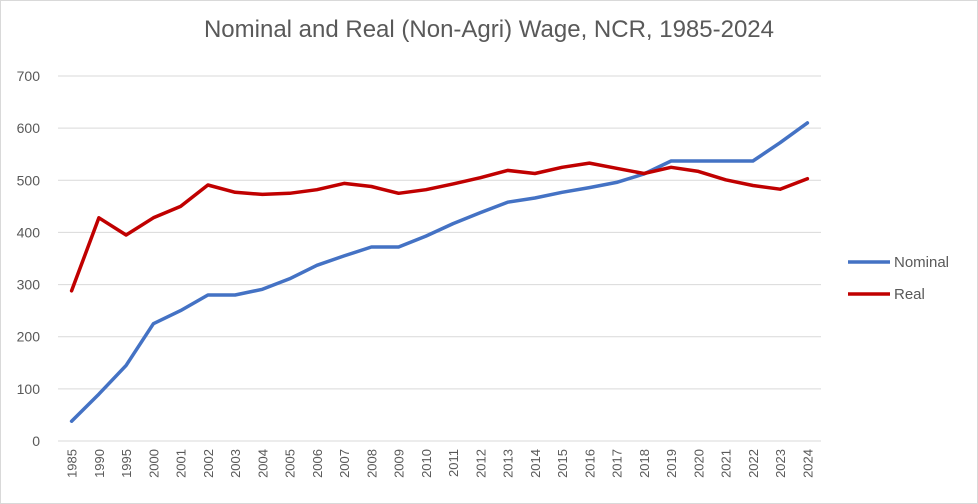 This screenshot has width=978, height=504. I want to click on x-tick-label: 2022, so click(753, 463).